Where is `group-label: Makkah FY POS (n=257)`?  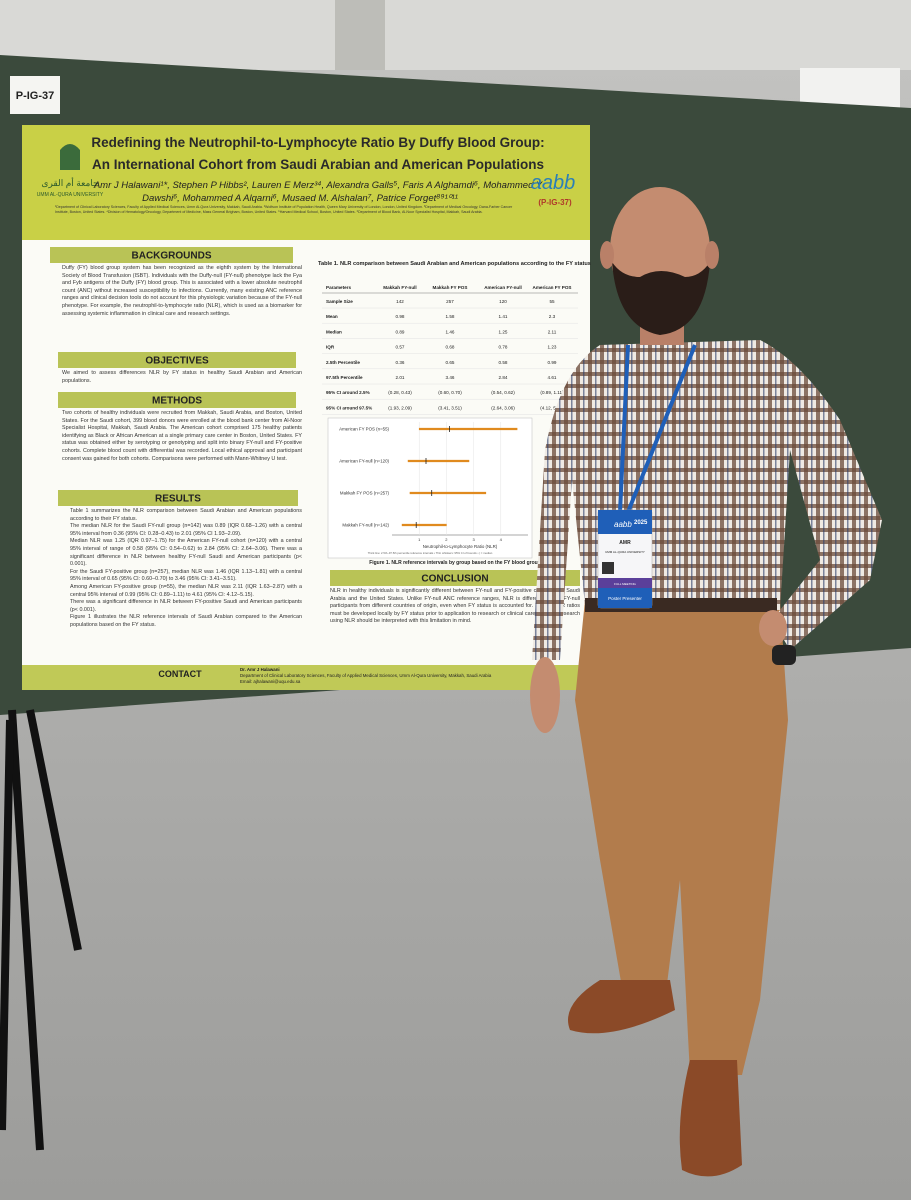
group-label: Makkah FY POS (n=257) is located at coordinates (365, 493).